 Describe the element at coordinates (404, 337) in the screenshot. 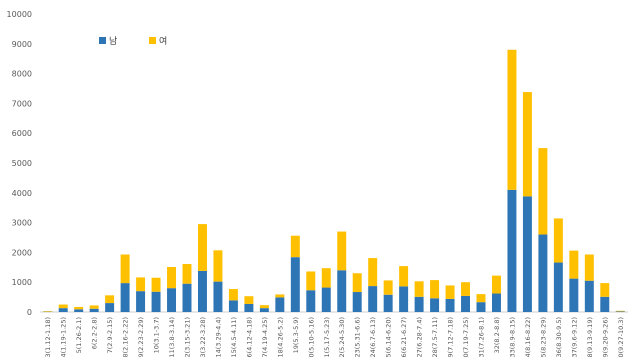

I see `x-tick-label: 26(6.21-6.27)` at that location.